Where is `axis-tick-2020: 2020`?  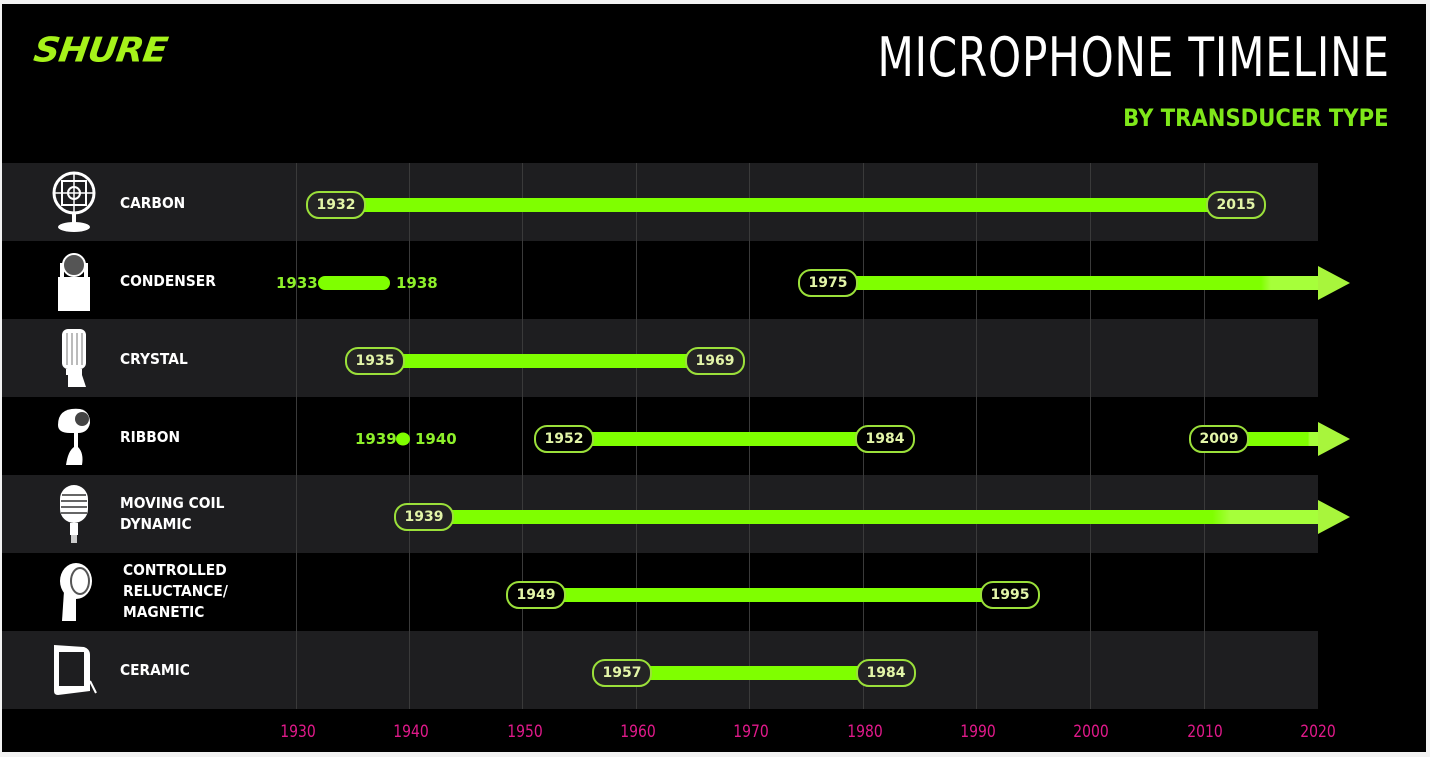 axis-tick-2020: 2020 is located at coordinates (1318, 732).